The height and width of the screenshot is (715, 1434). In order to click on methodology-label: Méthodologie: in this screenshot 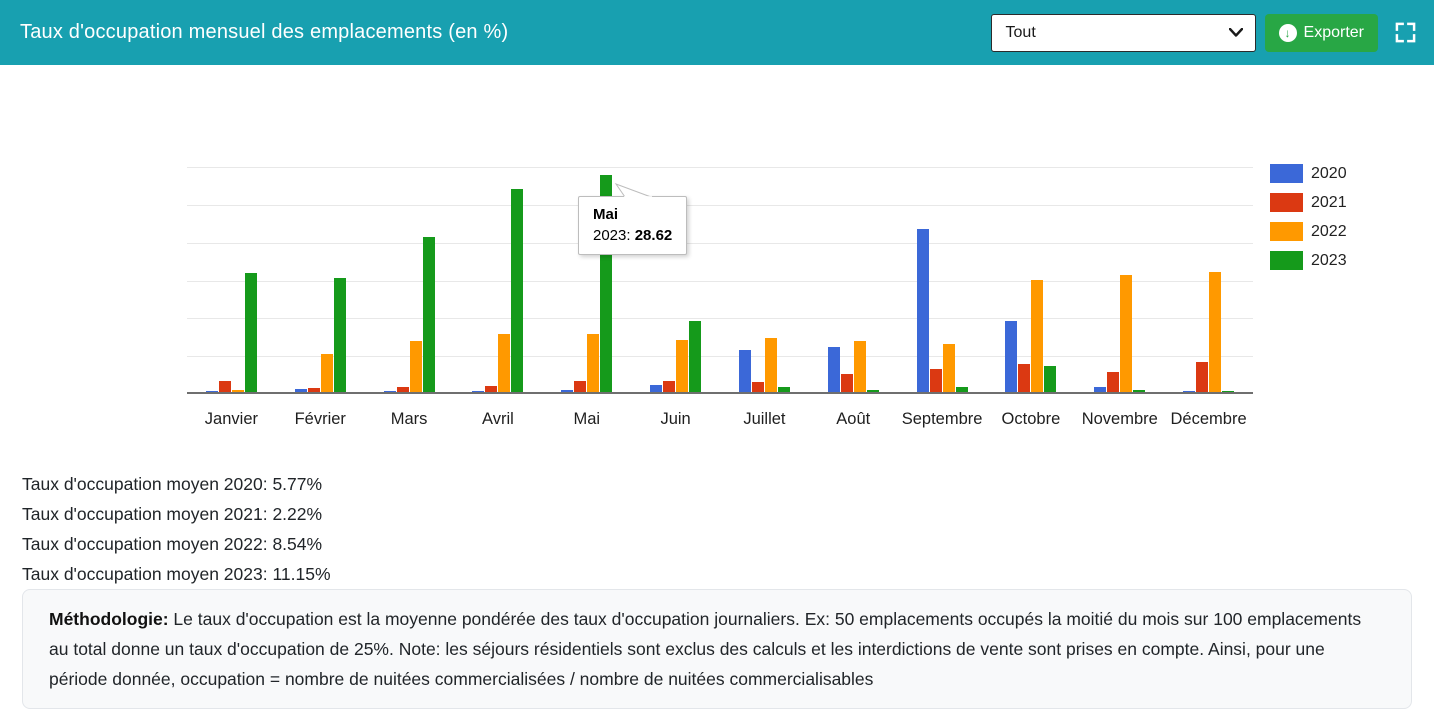, I will do `click(109, 619)`.